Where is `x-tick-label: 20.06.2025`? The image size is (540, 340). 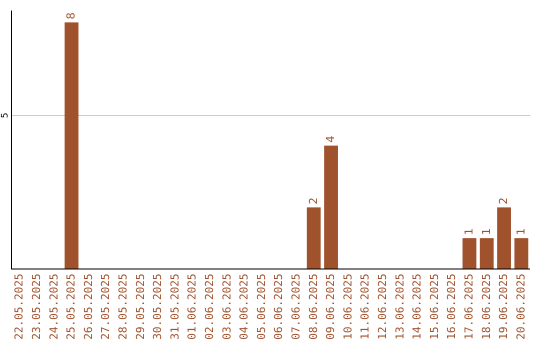
x-tick-label: 20.06.2025 is located at coordinates (521, 307).